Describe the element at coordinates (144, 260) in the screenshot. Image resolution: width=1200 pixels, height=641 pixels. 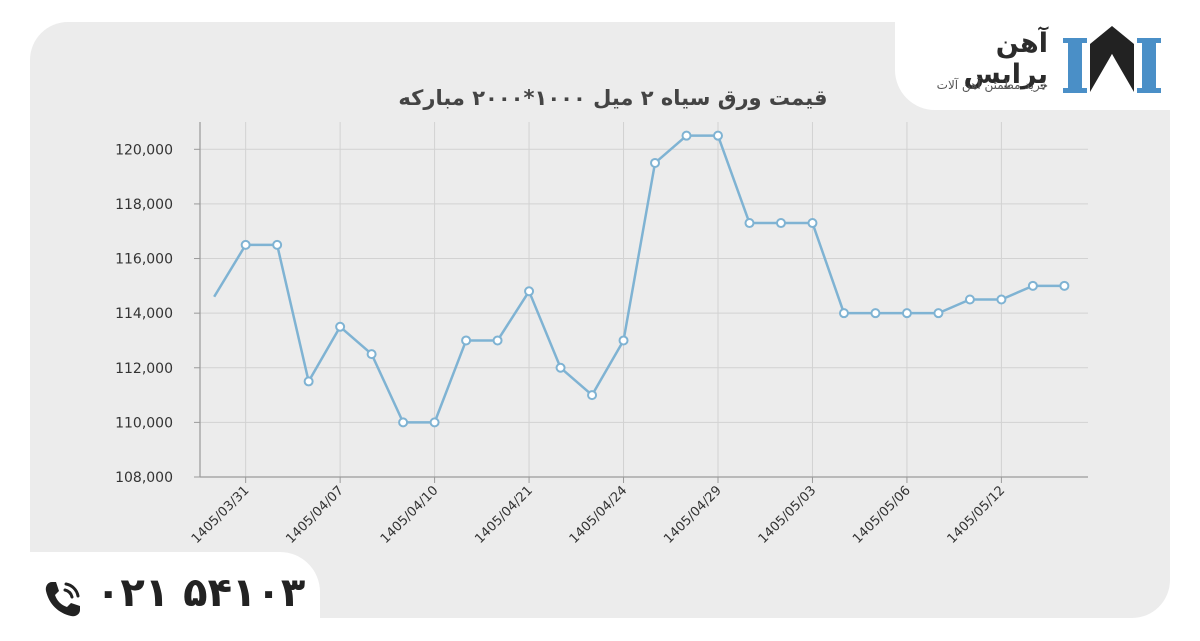
I see `y-tick-label: 116,000` at that location.